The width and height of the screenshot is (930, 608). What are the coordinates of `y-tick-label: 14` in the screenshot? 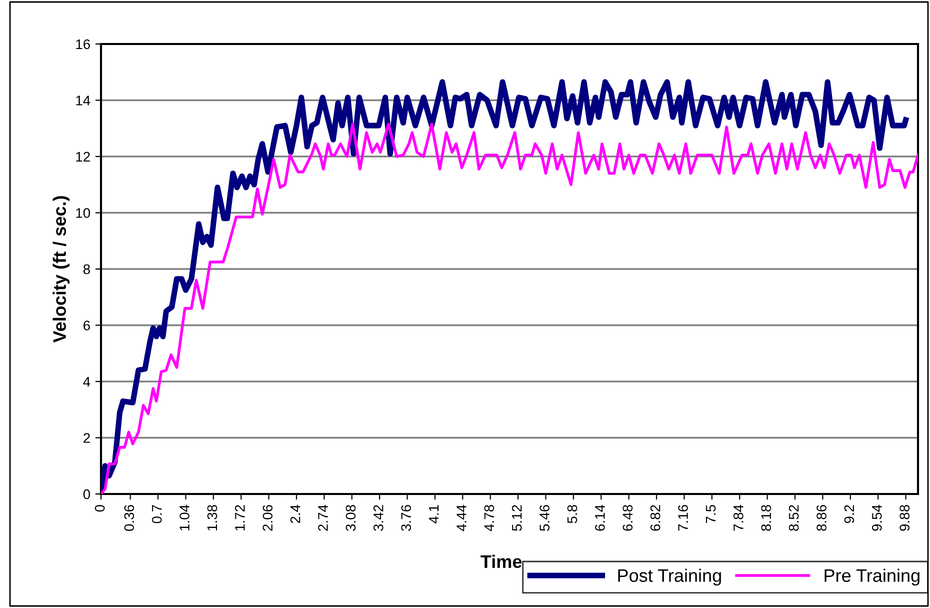 It's located at (83, 101).